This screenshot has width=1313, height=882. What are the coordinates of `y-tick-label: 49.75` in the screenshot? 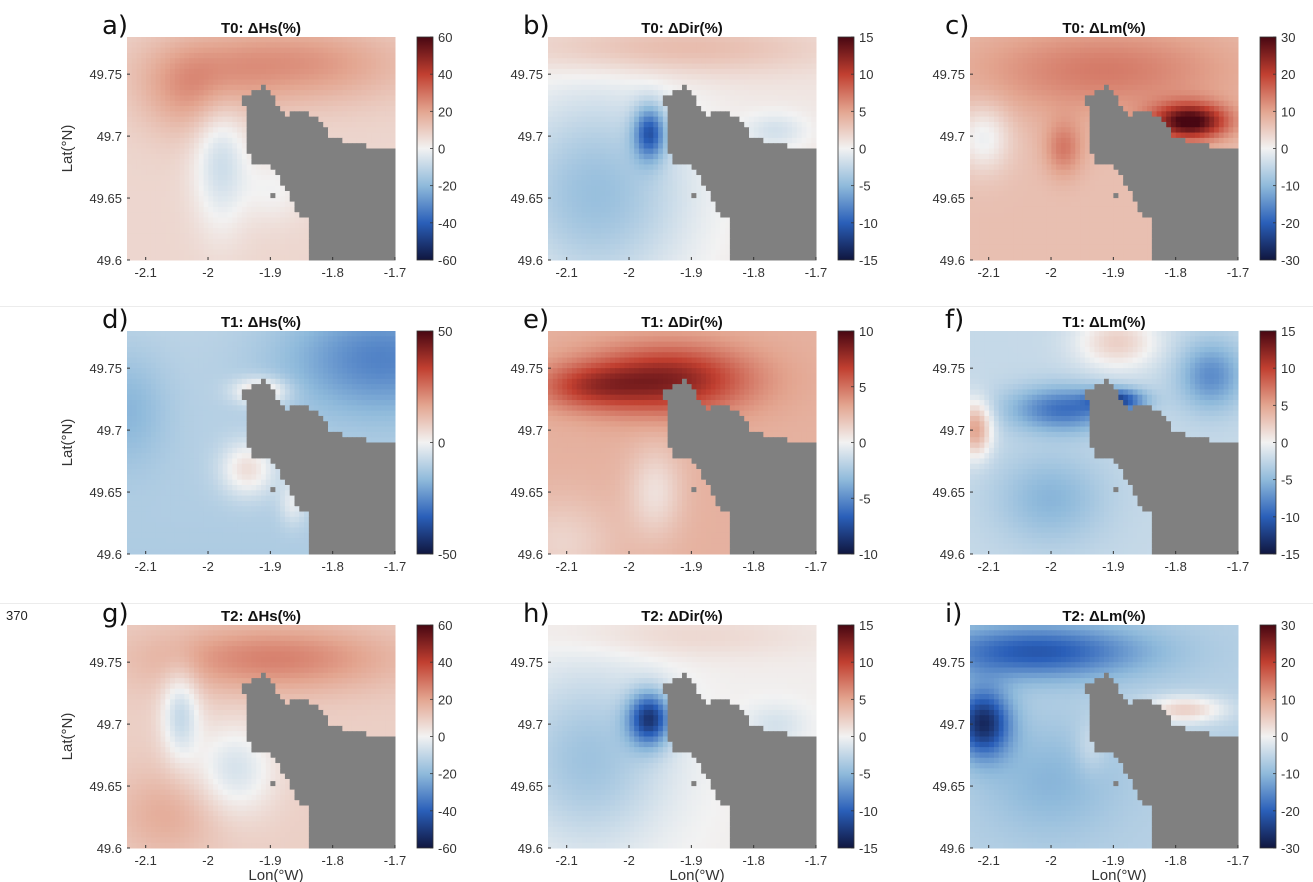 It's located at (105, 74).